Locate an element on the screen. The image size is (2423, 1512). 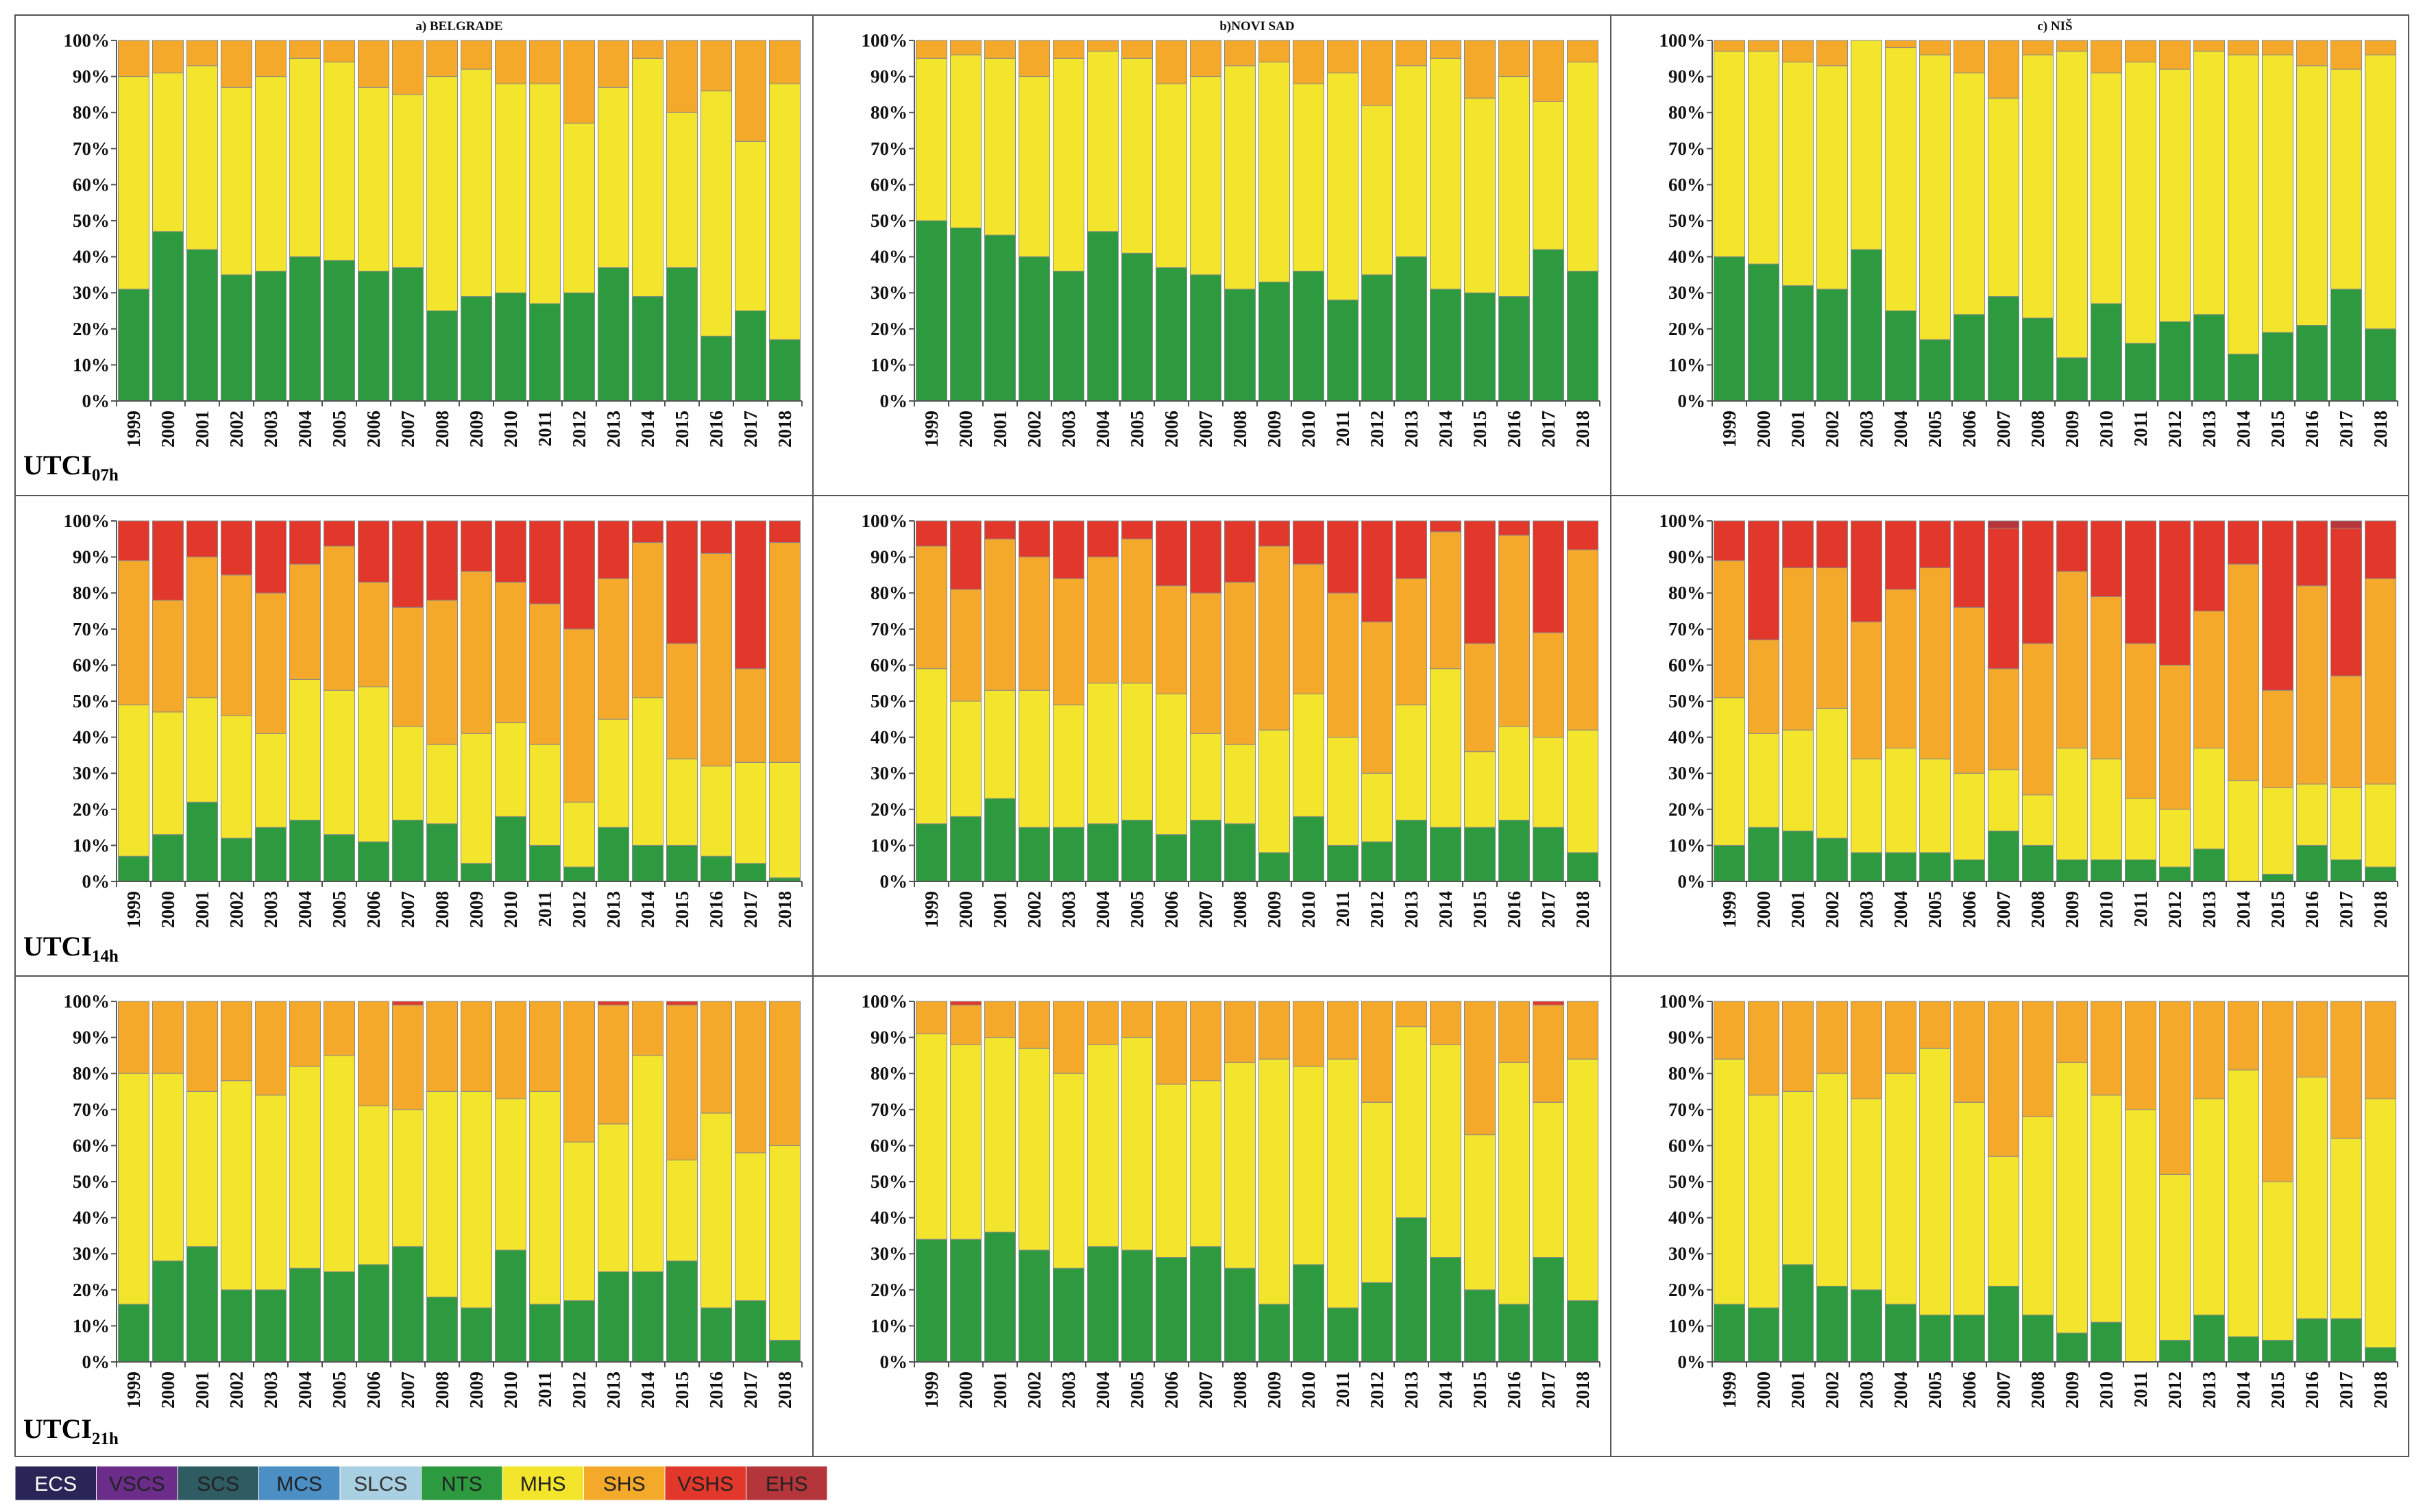
legend-label-vscs: VSCS is located at coordinates (137, 1484).